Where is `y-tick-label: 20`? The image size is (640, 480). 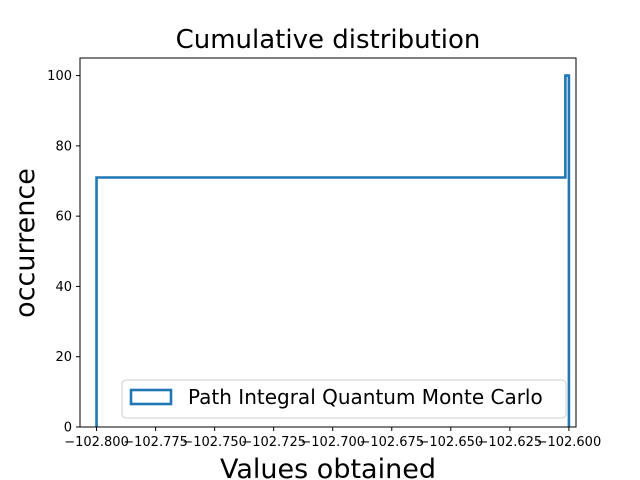
y-tick-label: 20 is located at coordinates (63, 357).